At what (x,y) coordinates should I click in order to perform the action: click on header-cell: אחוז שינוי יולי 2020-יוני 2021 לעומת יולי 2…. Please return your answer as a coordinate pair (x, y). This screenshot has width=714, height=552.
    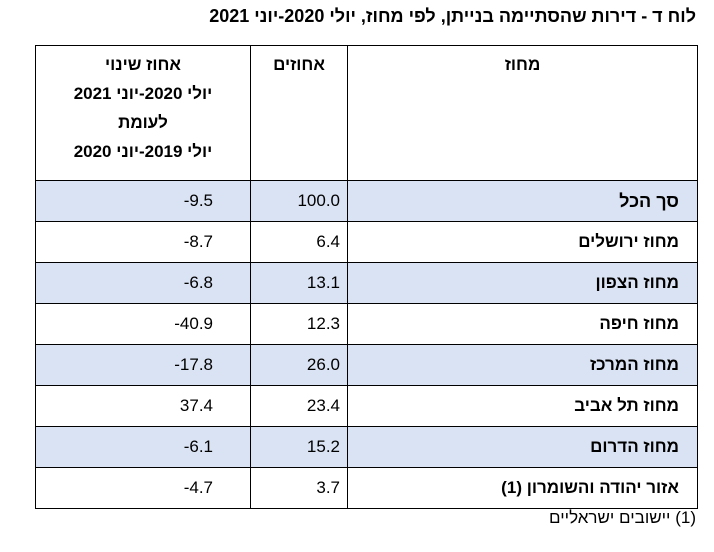
    Looking at the image, I should click on (143, 113).